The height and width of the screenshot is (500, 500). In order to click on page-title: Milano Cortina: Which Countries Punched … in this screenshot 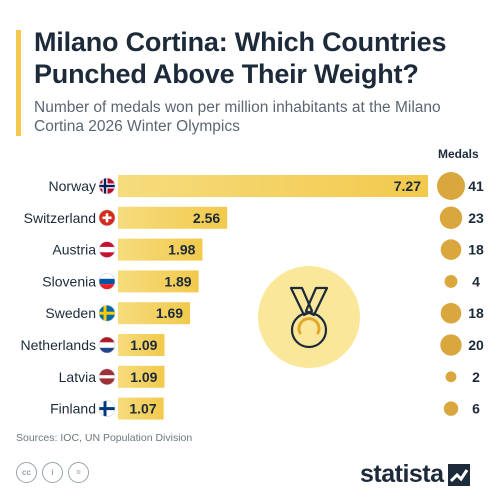, I will do `click(240, 58)`.